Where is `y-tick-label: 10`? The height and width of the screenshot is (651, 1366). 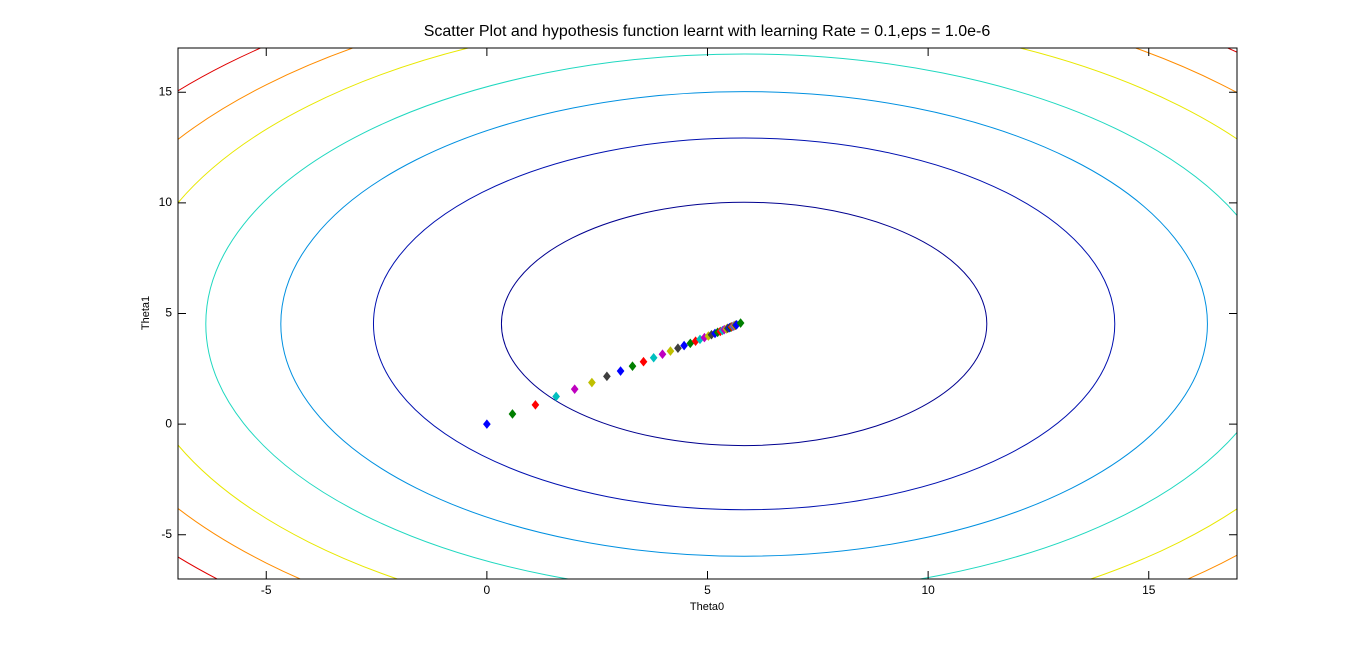
y-tick-label: 10 is located at coordinates (166, 202).